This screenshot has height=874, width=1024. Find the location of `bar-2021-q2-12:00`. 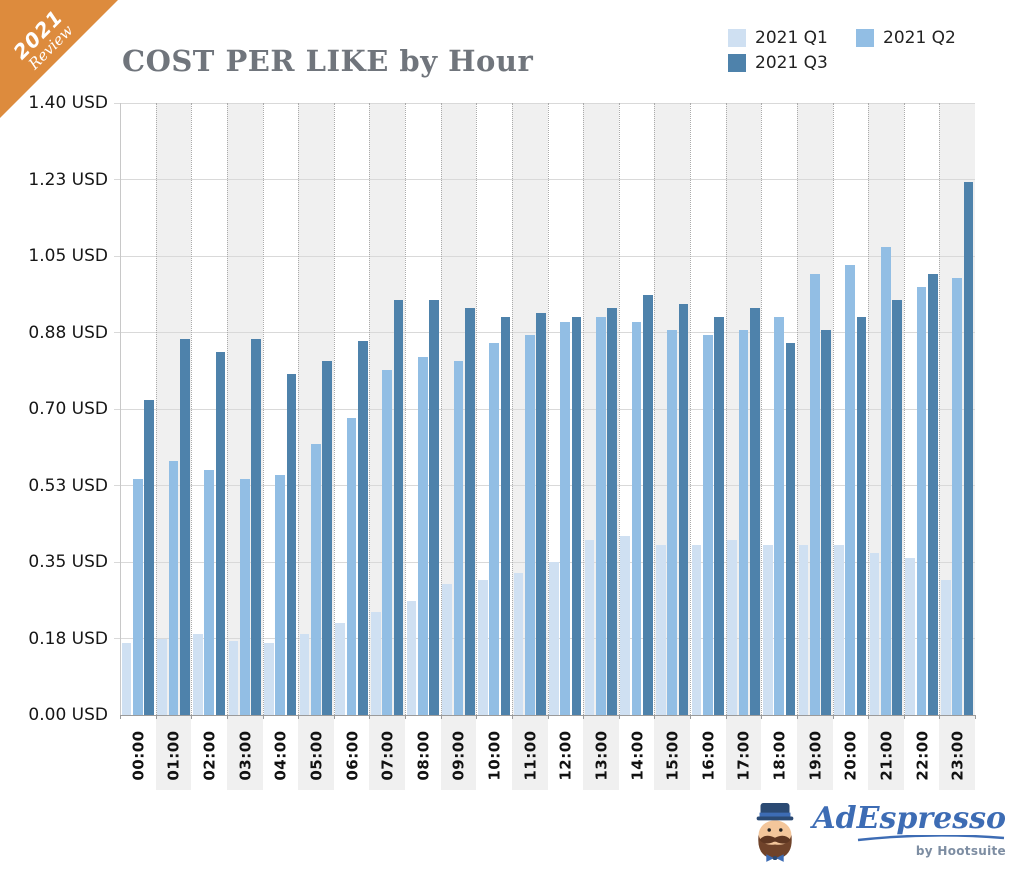

bar-2021-q2-12:00 is located at coordinates (565, 518).